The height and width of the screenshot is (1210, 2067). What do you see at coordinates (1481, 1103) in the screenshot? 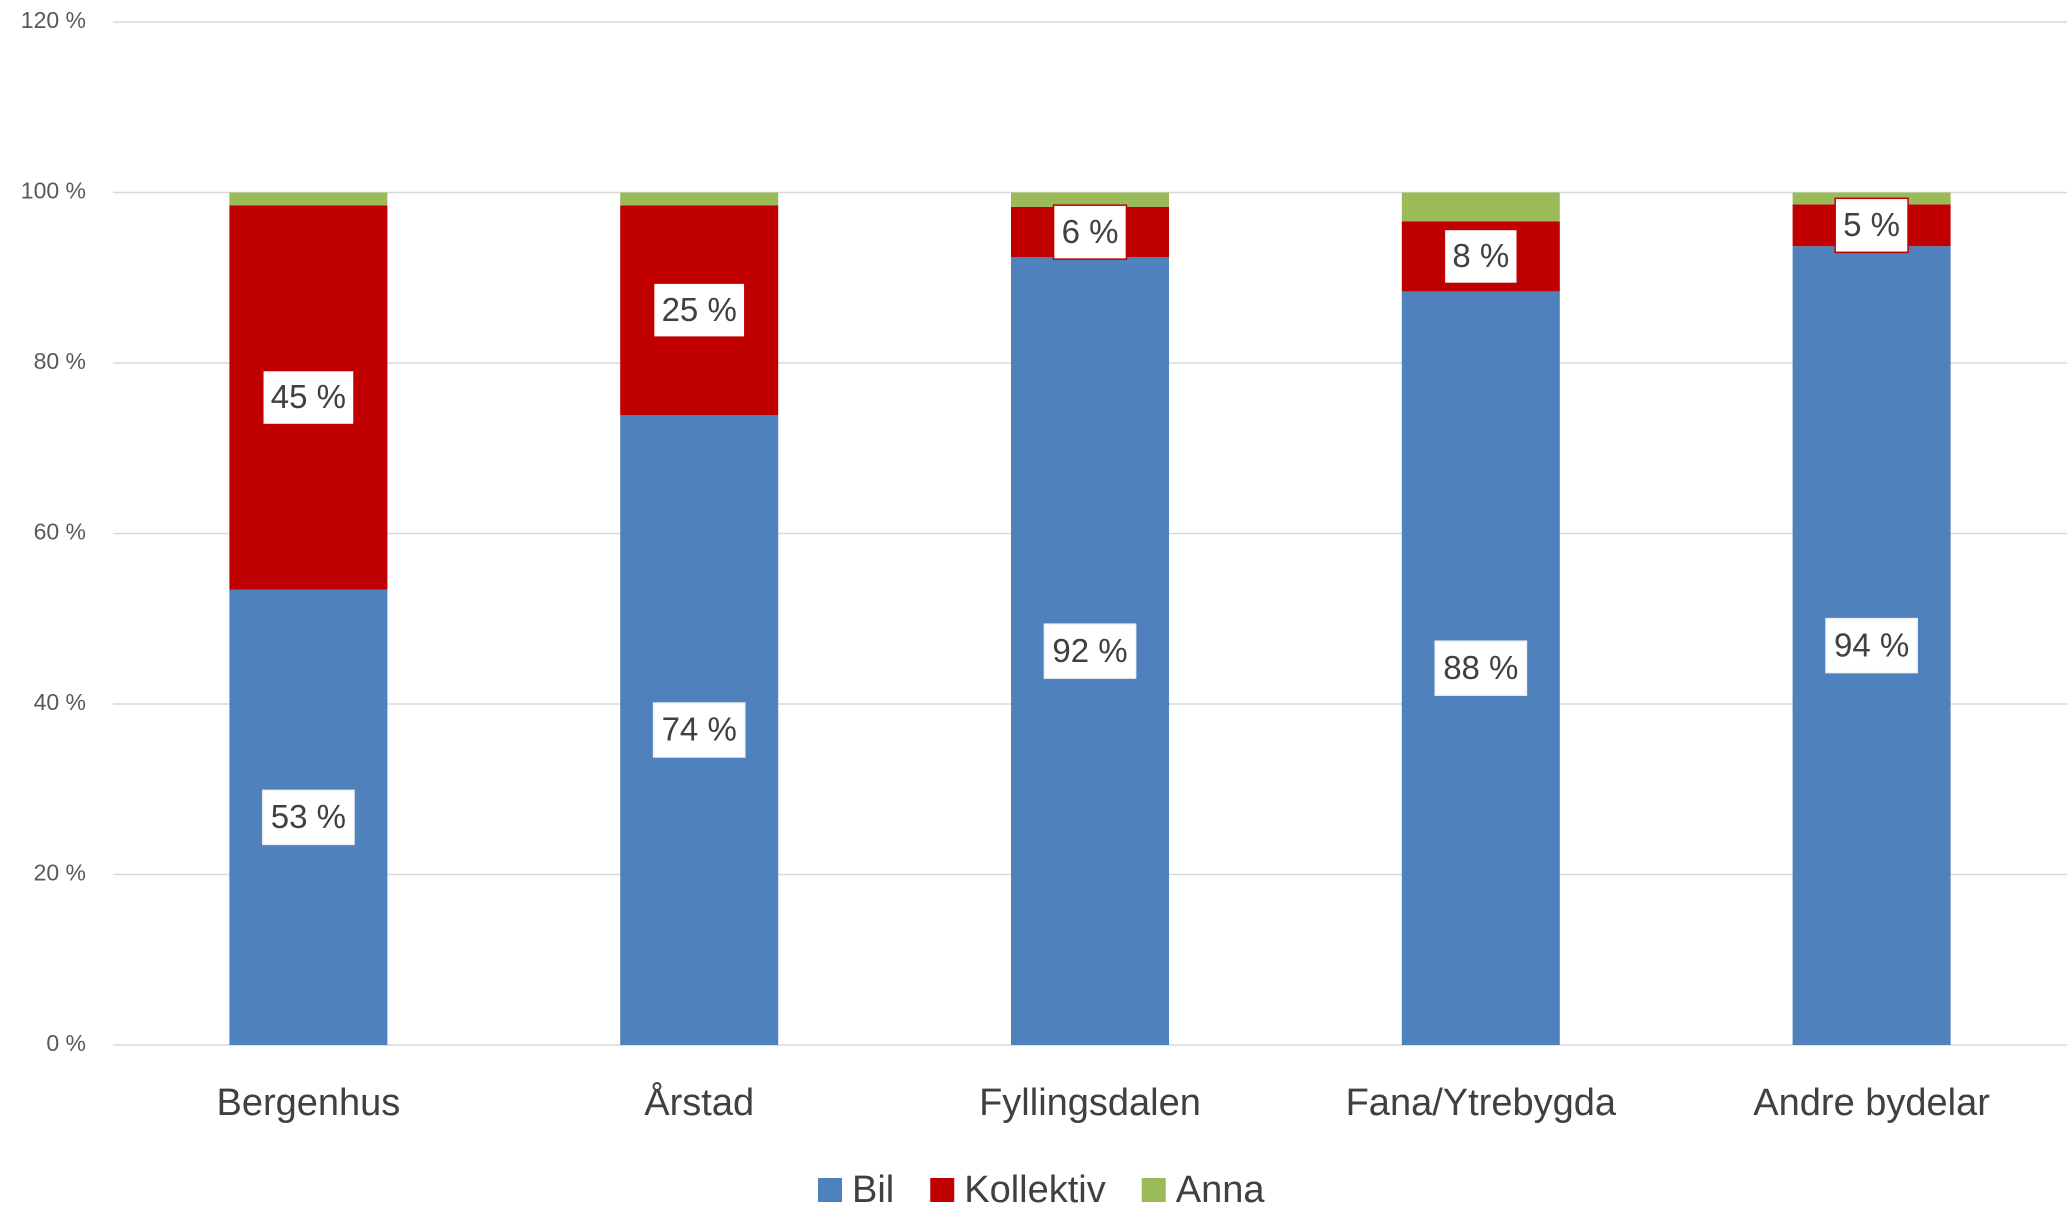
I see `x-tick-label: Fana/Ytrebygda` at bounding box center [1481, 1103].